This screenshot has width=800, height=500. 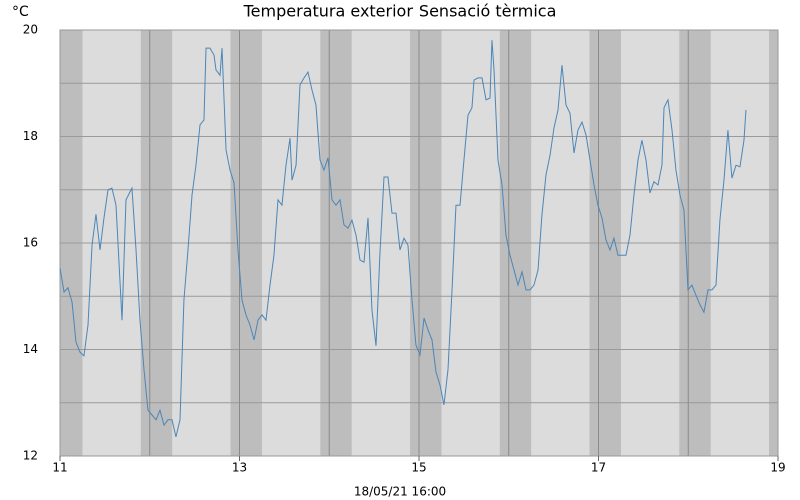 I want to click on y-tick-label: 16, so click(x=30, y=243).